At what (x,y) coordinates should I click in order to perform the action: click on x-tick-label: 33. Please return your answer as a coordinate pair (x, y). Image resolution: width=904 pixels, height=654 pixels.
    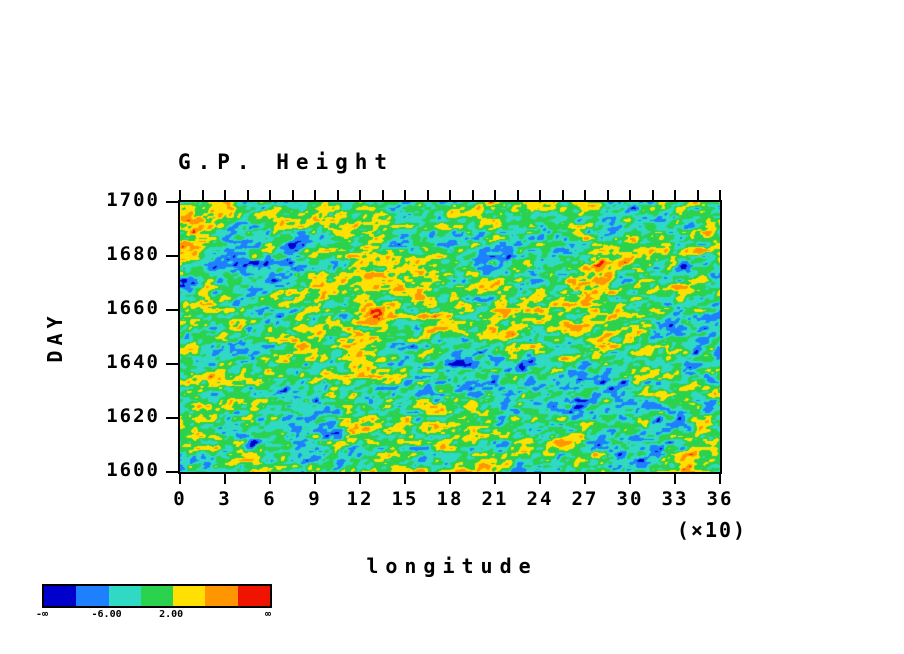
    Looking at the image, I should click on (675, 499).